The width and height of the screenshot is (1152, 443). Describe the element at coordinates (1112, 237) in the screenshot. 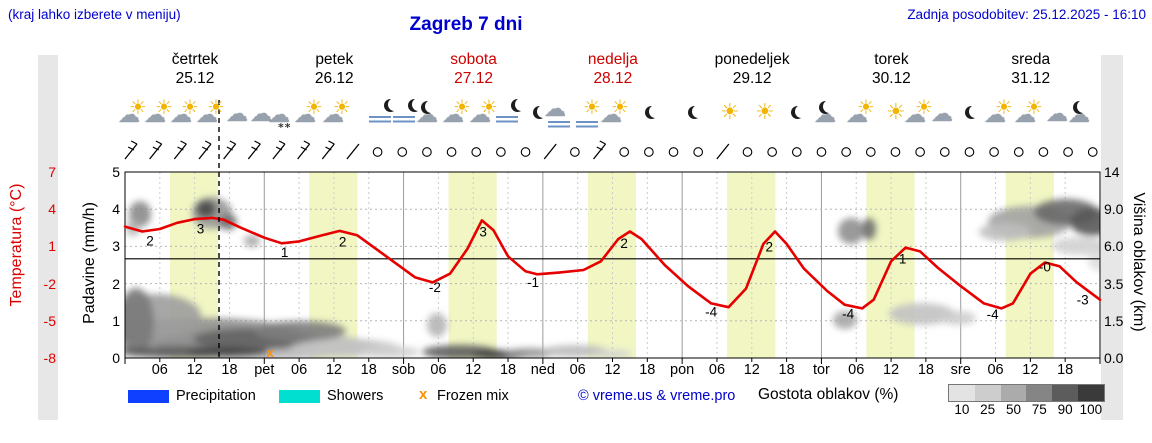

I see `cloud-height-axis-strip` at that location.